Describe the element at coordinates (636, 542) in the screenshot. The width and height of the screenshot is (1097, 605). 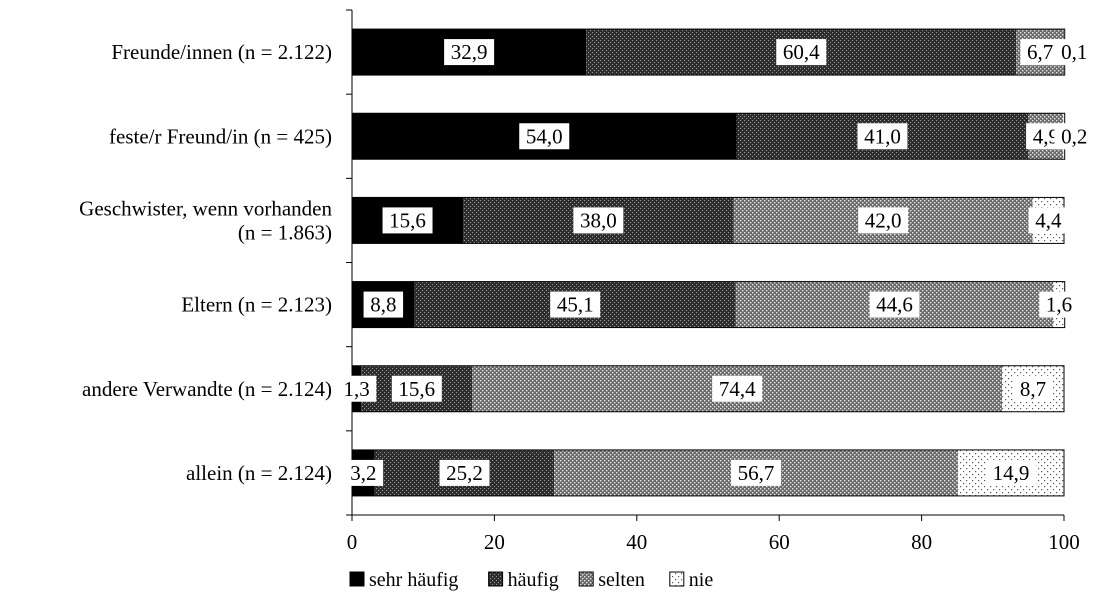
I see `x-tick-label: 40` at that location.